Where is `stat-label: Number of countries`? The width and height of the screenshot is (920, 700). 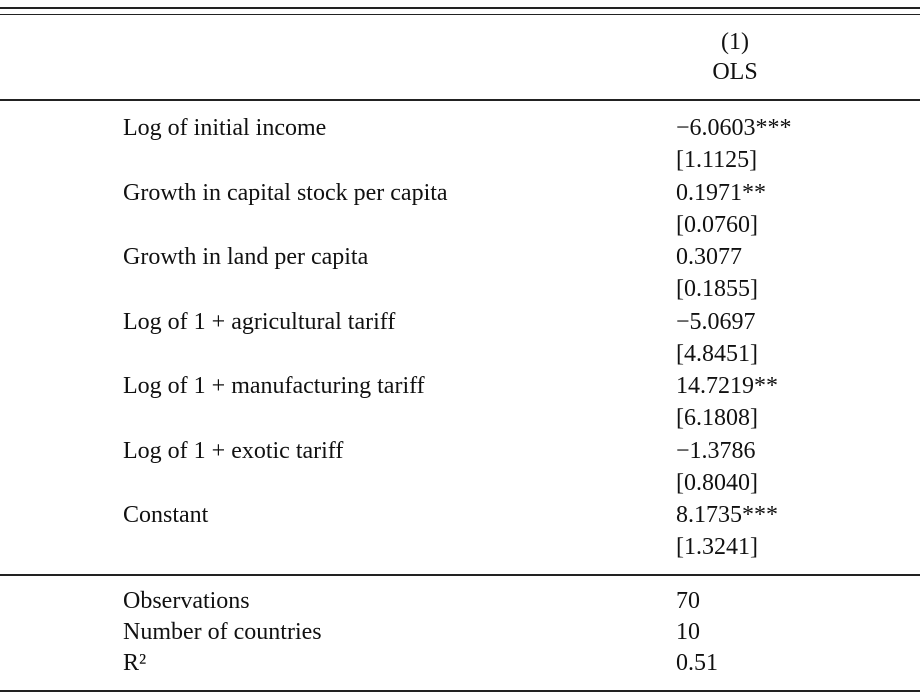
stat-label: Number of countries is located at coordinates (222, 632).